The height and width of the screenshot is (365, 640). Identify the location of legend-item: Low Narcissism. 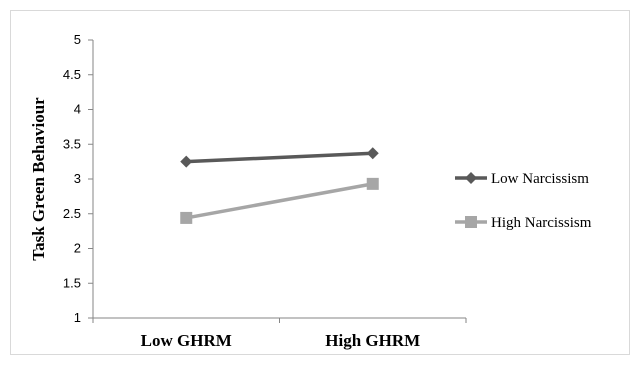
(522, 179).